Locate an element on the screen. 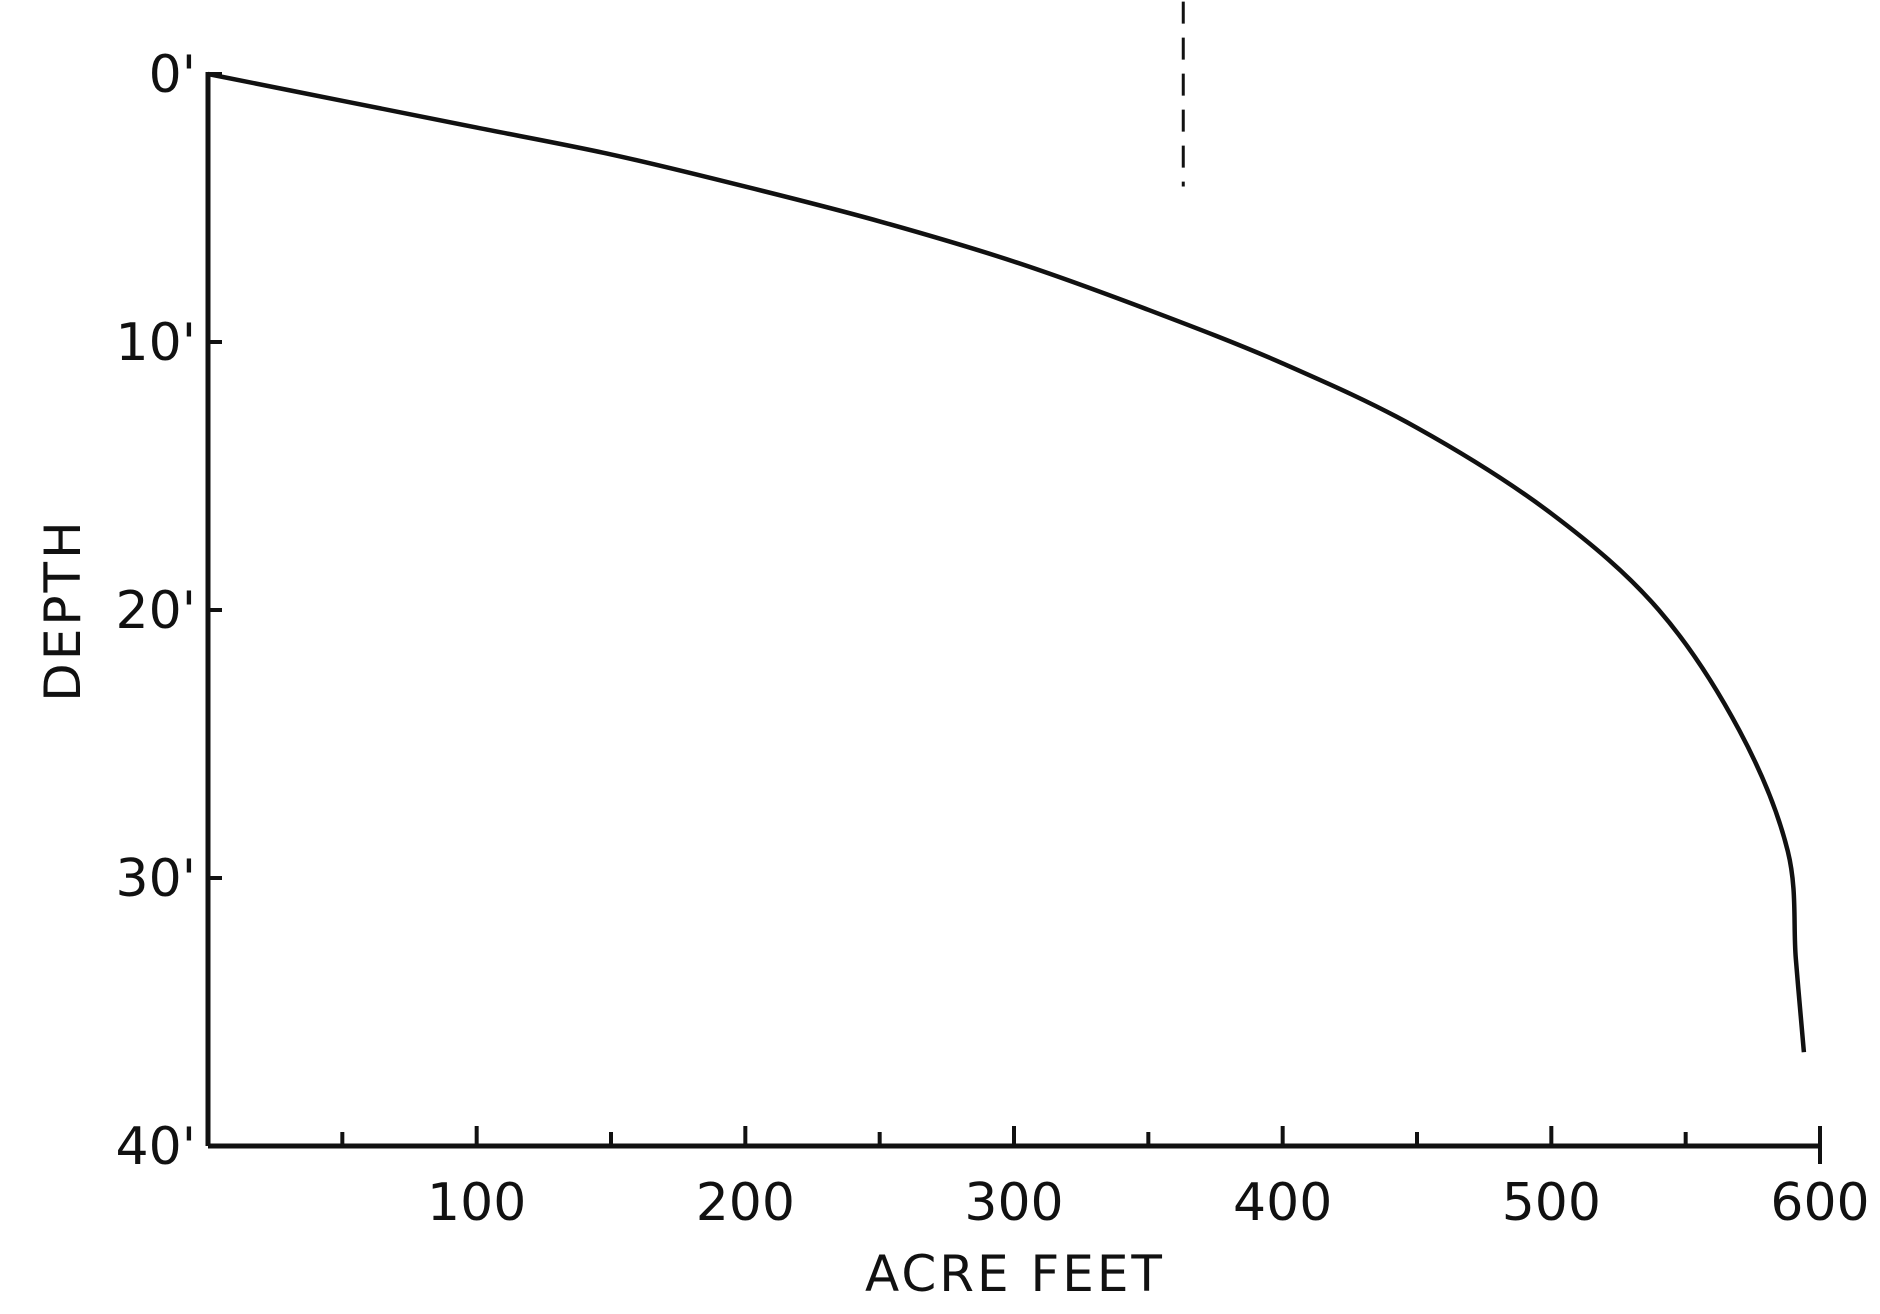 This screenshot has height=1314, width=1880. x-tick-label: 600 is located at coordinates (1819, 1203).